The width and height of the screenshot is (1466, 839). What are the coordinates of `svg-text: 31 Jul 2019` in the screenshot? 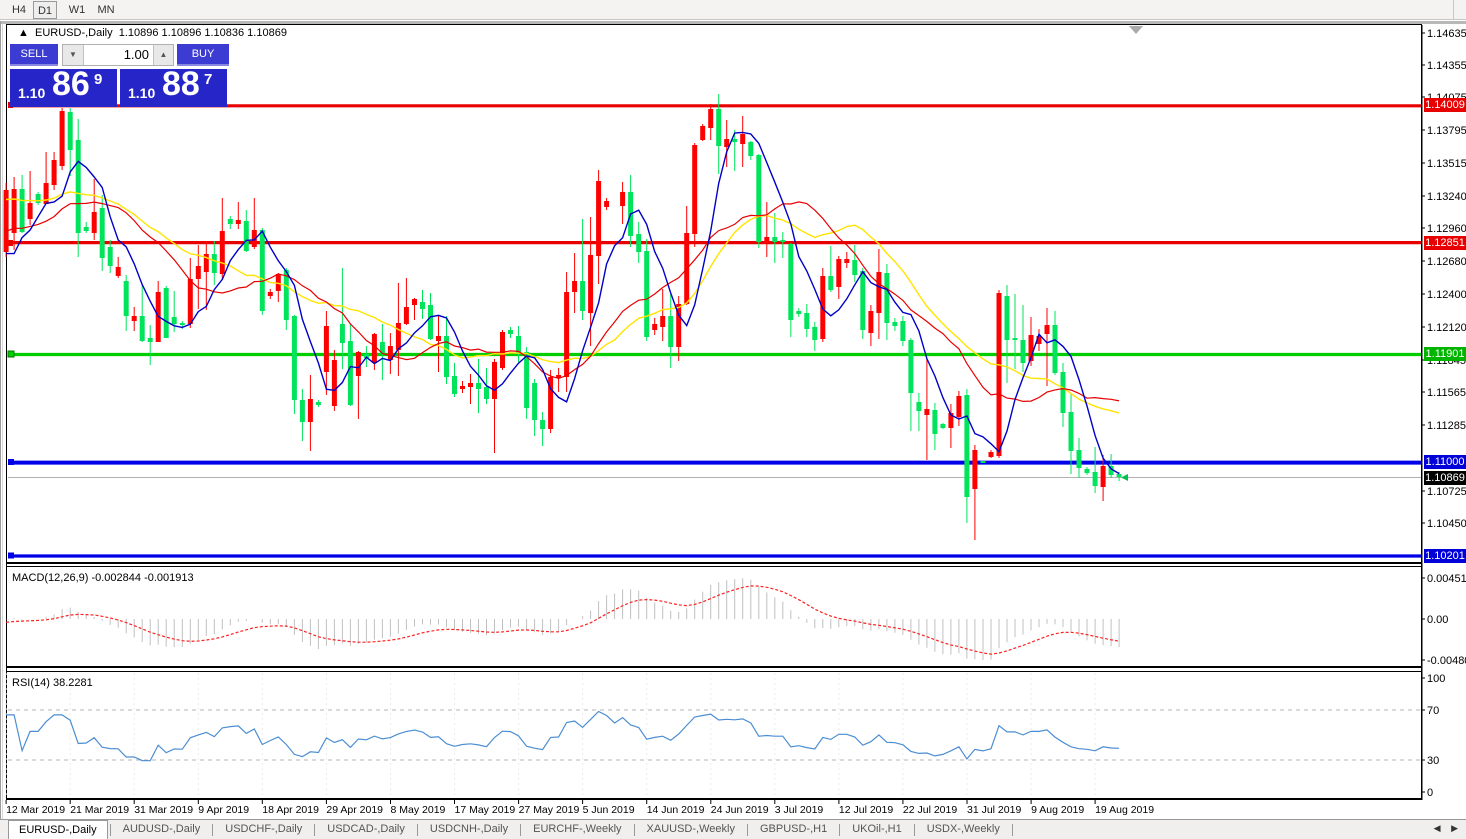 It's located at (994, 810).